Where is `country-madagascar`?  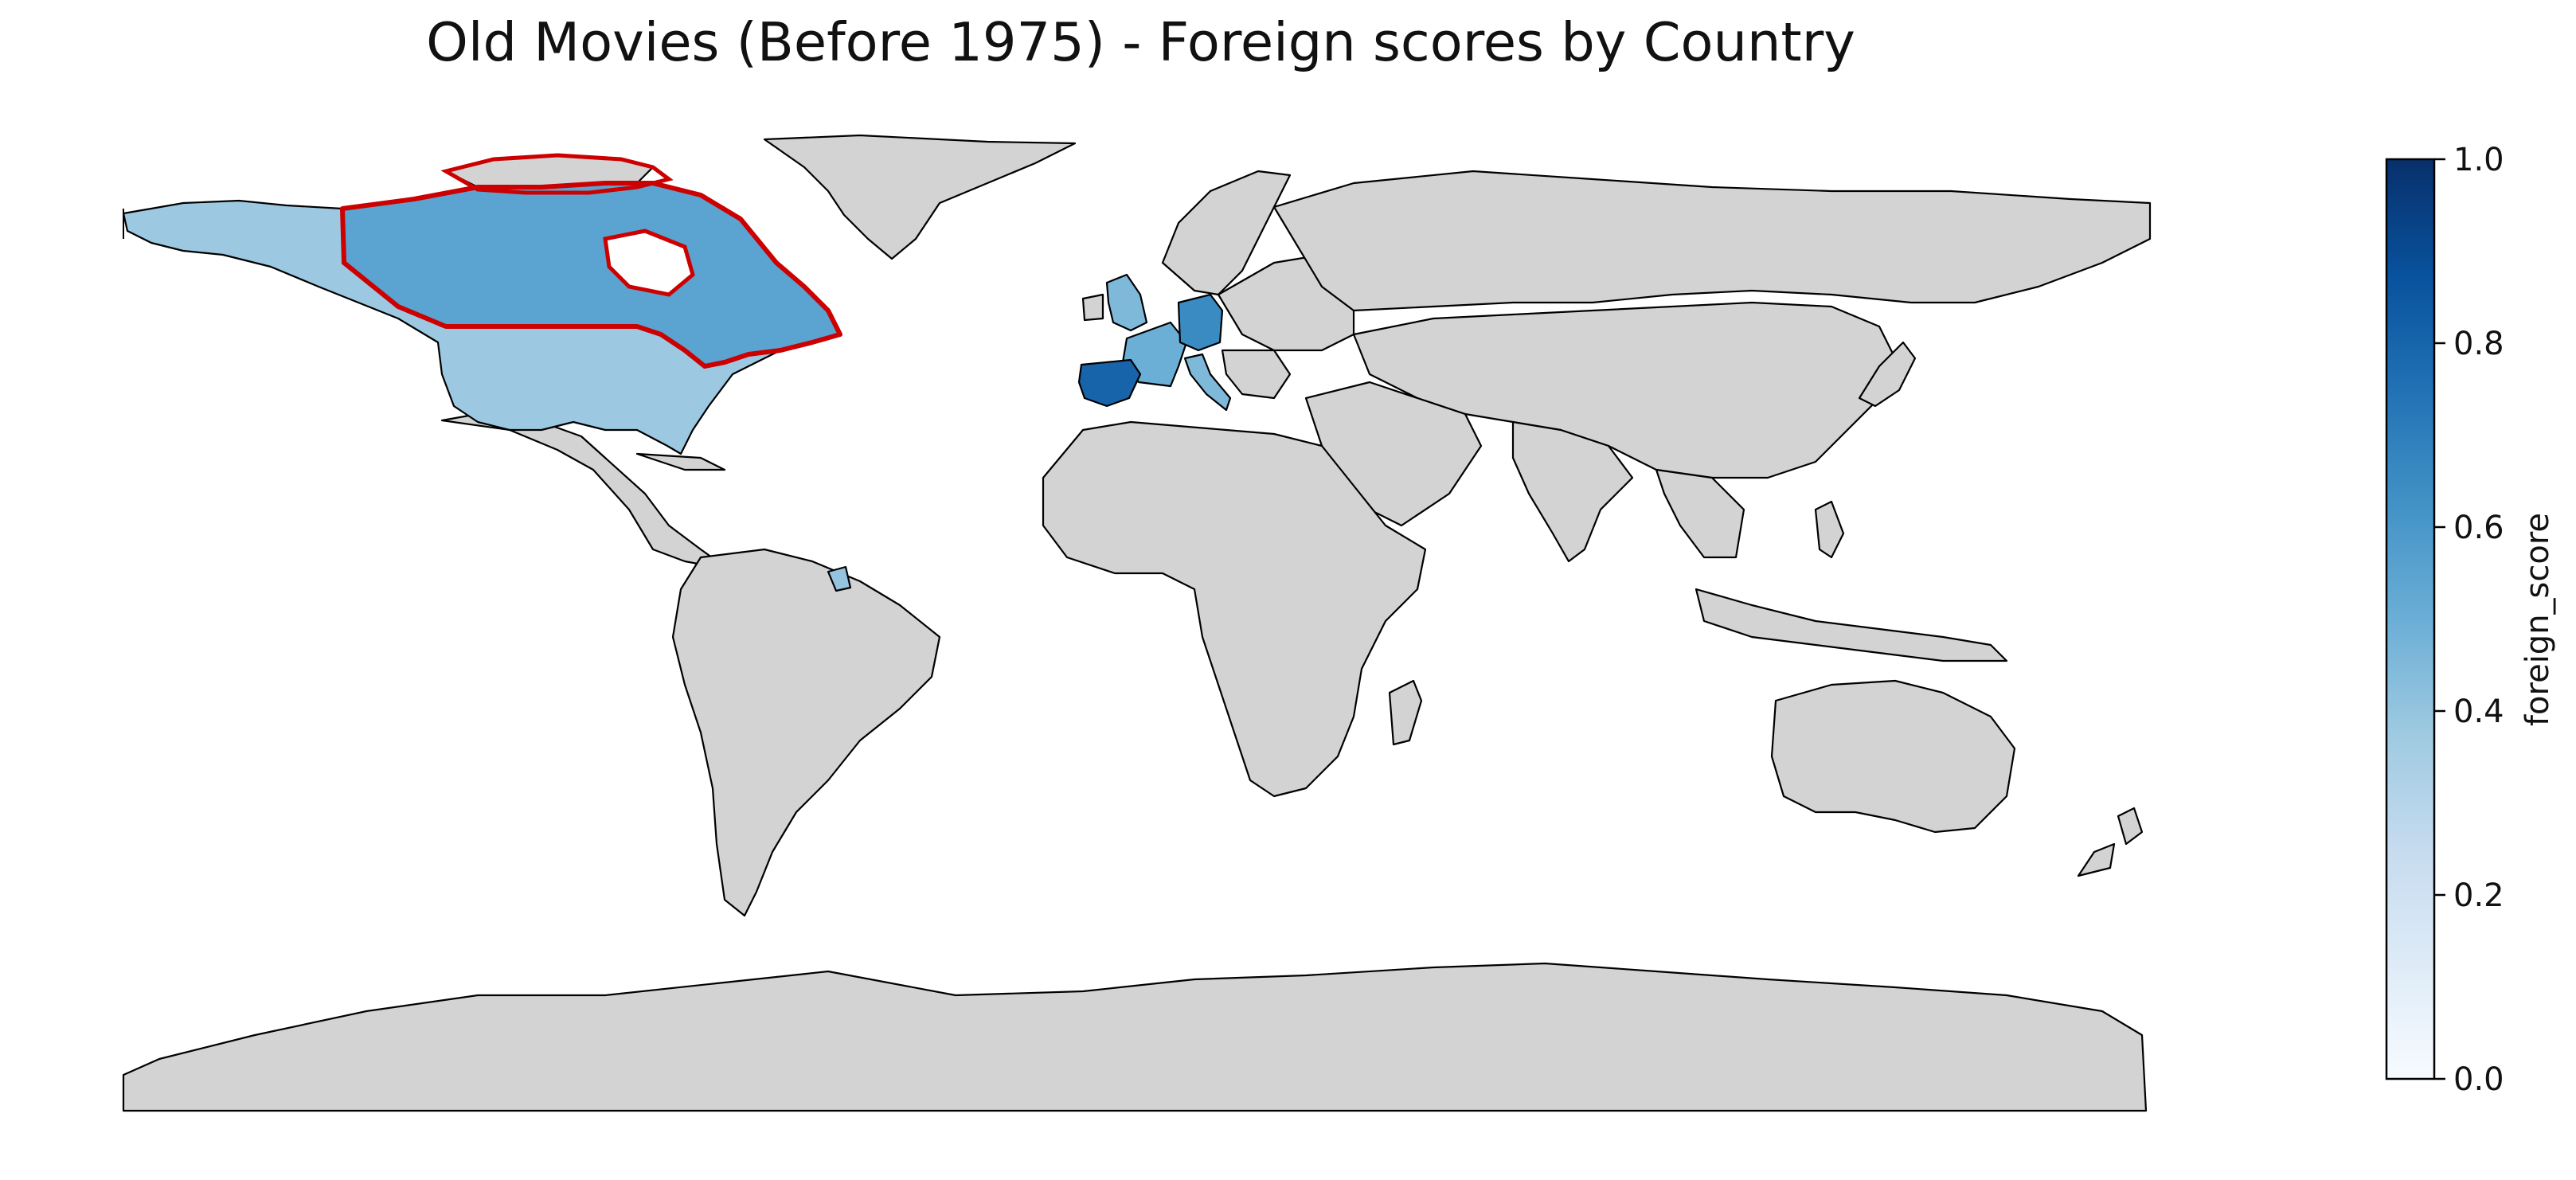
country-madagascar is located at coordinates (1405, 712).